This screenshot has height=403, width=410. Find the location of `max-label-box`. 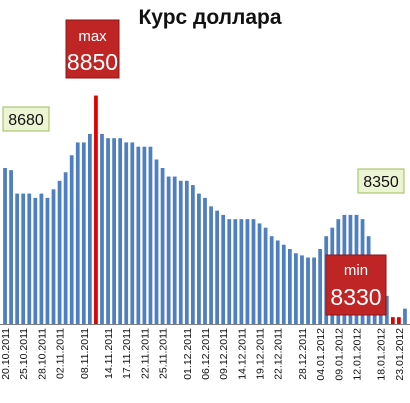

max-label-box is located at coordinates (92, 49).